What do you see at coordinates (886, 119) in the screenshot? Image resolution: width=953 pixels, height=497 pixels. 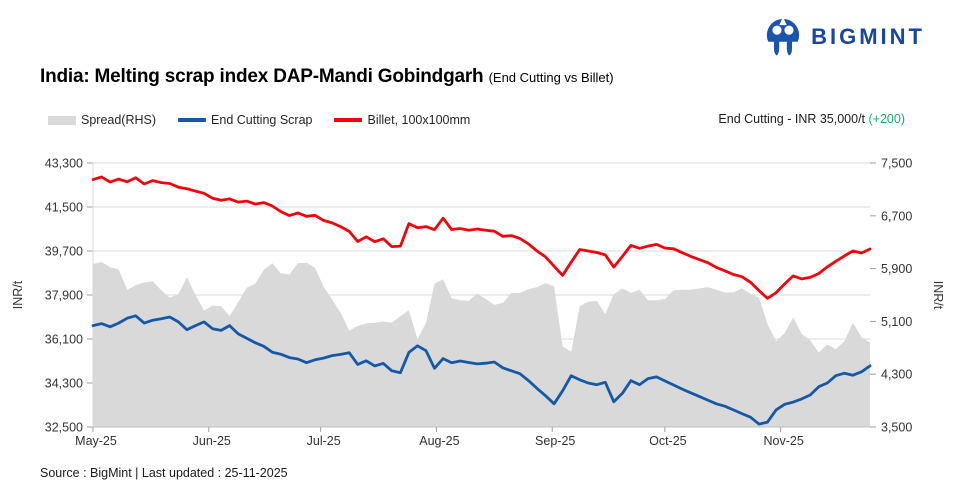 I see `price-change-badge: (+200)` at bounding box center [886, 119].